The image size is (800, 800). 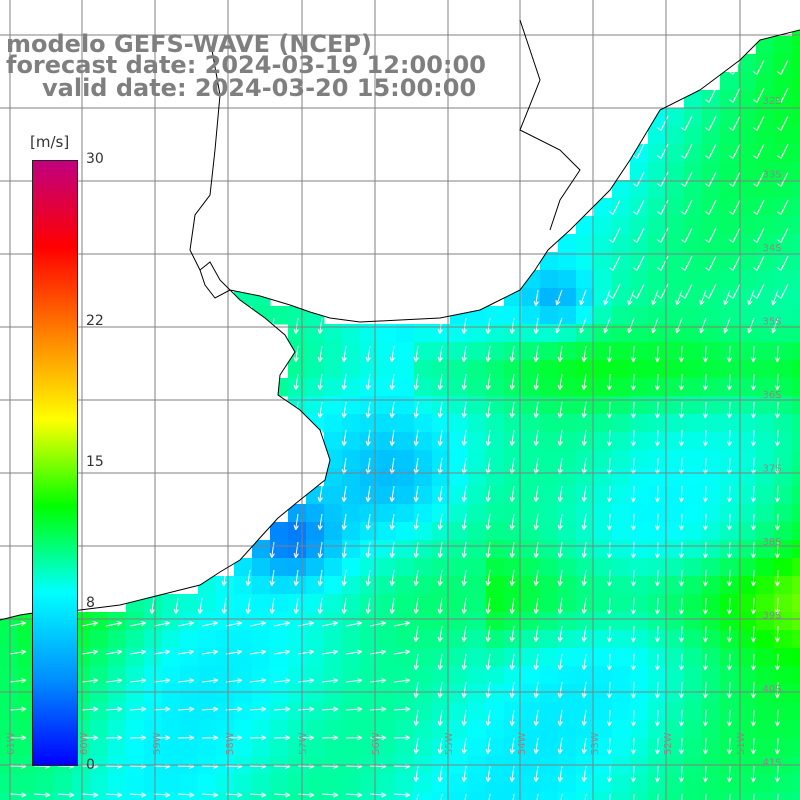 What do you see at coordinates (522, 743) in the screenshot?
I see `longitude-label: 54W` at bounding box center [522, 743].